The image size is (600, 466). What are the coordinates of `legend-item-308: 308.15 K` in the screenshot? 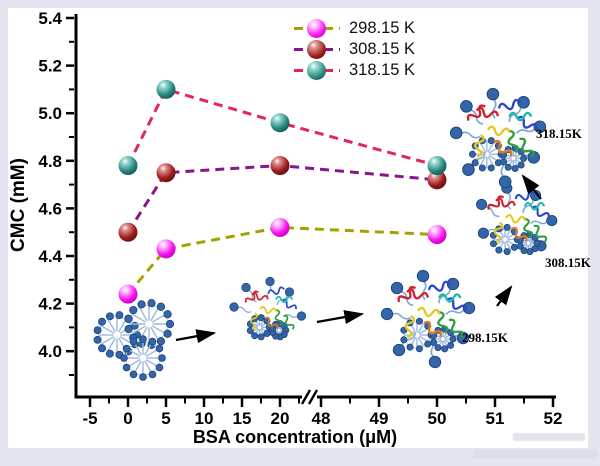 It's located at (354, 49).